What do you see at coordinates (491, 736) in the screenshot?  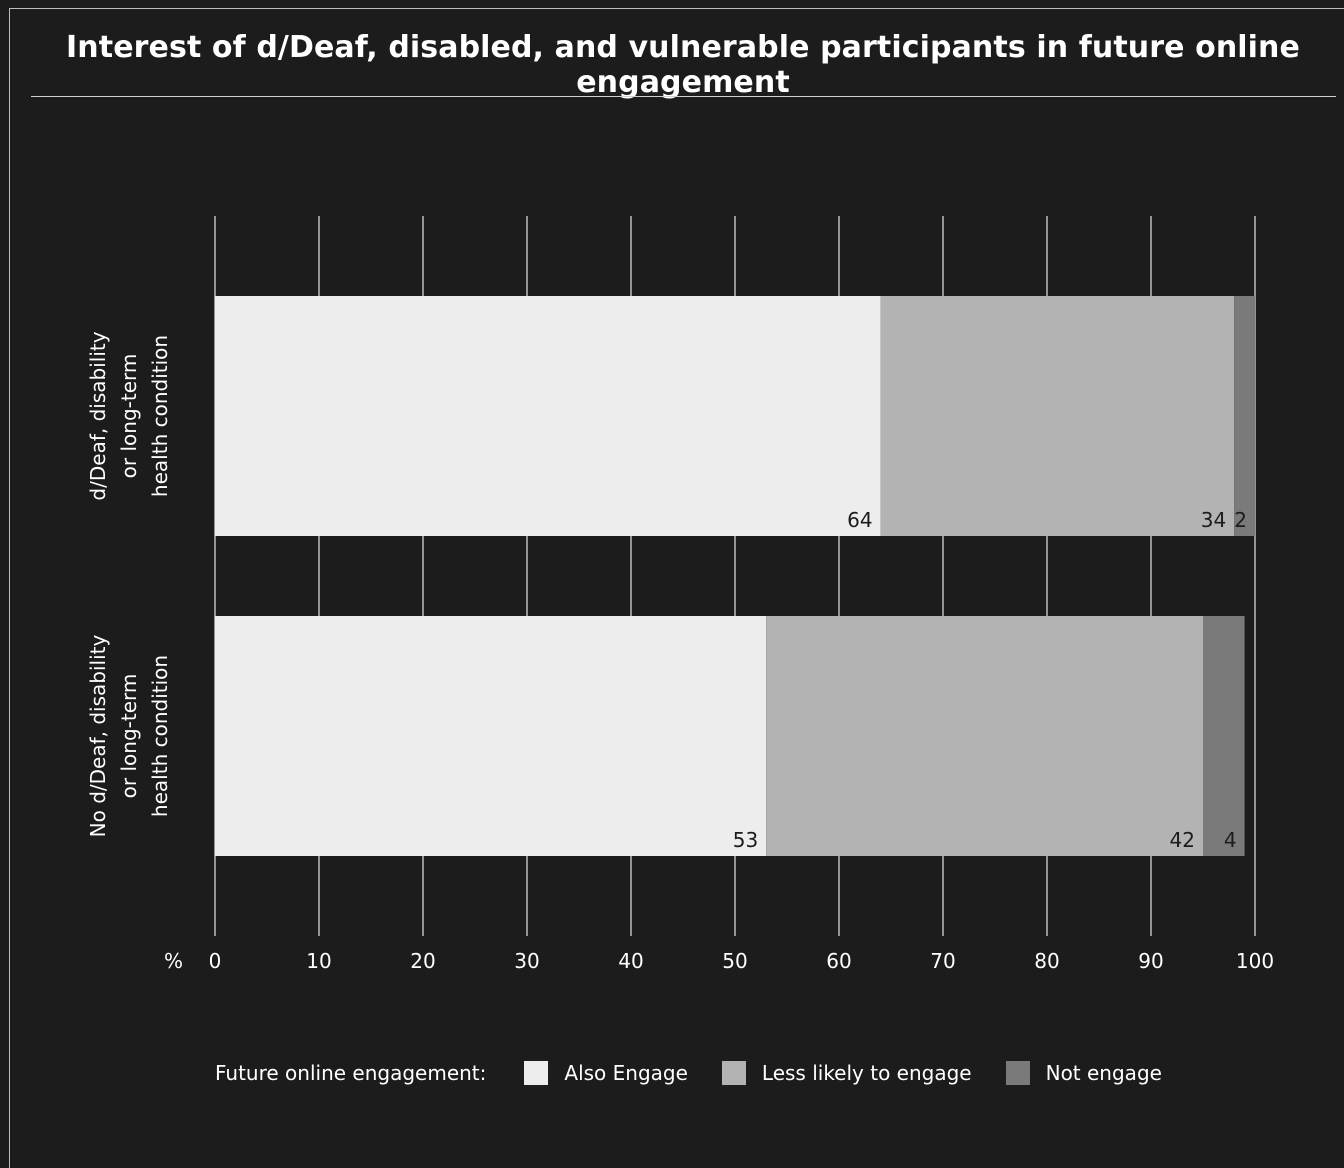 I see `bar-cat1-series0` at bounding box center [491, 736].